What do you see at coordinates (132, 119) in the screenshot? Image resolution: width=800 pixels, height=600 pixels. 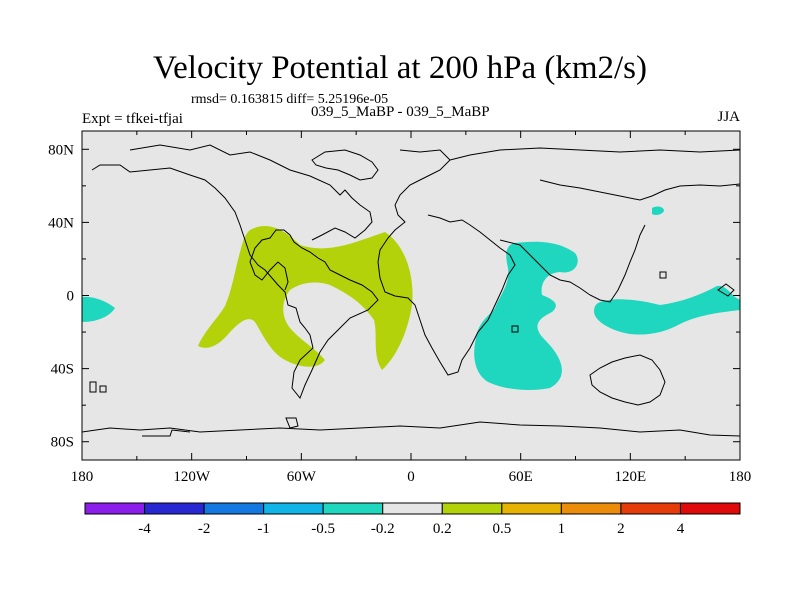 I see `experiment-label: Expt = tfkei-tfjai` at bounding box center [132, 119].